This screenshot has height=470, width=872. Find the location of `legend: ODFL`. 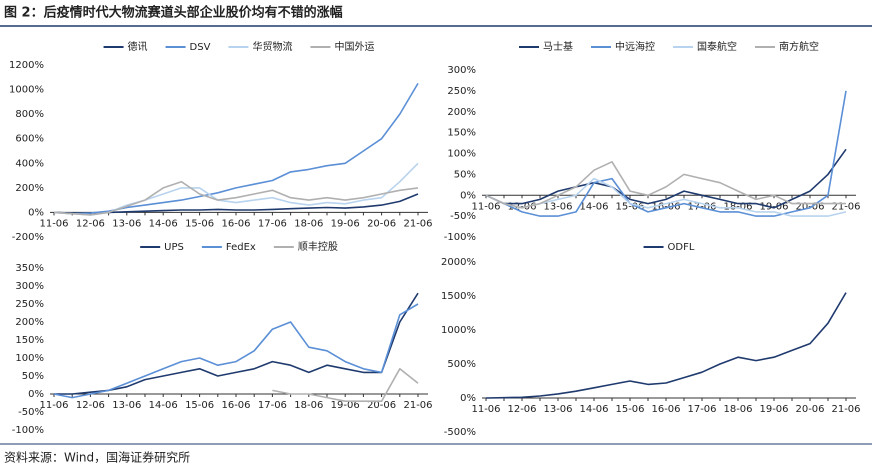

legend: ODFL is located at coordinates (669, 247).